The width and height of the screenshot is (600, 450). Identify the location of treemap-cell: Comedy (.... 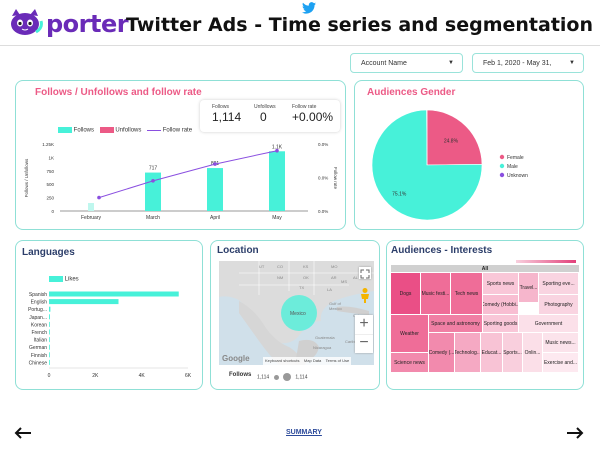
(441, 352).